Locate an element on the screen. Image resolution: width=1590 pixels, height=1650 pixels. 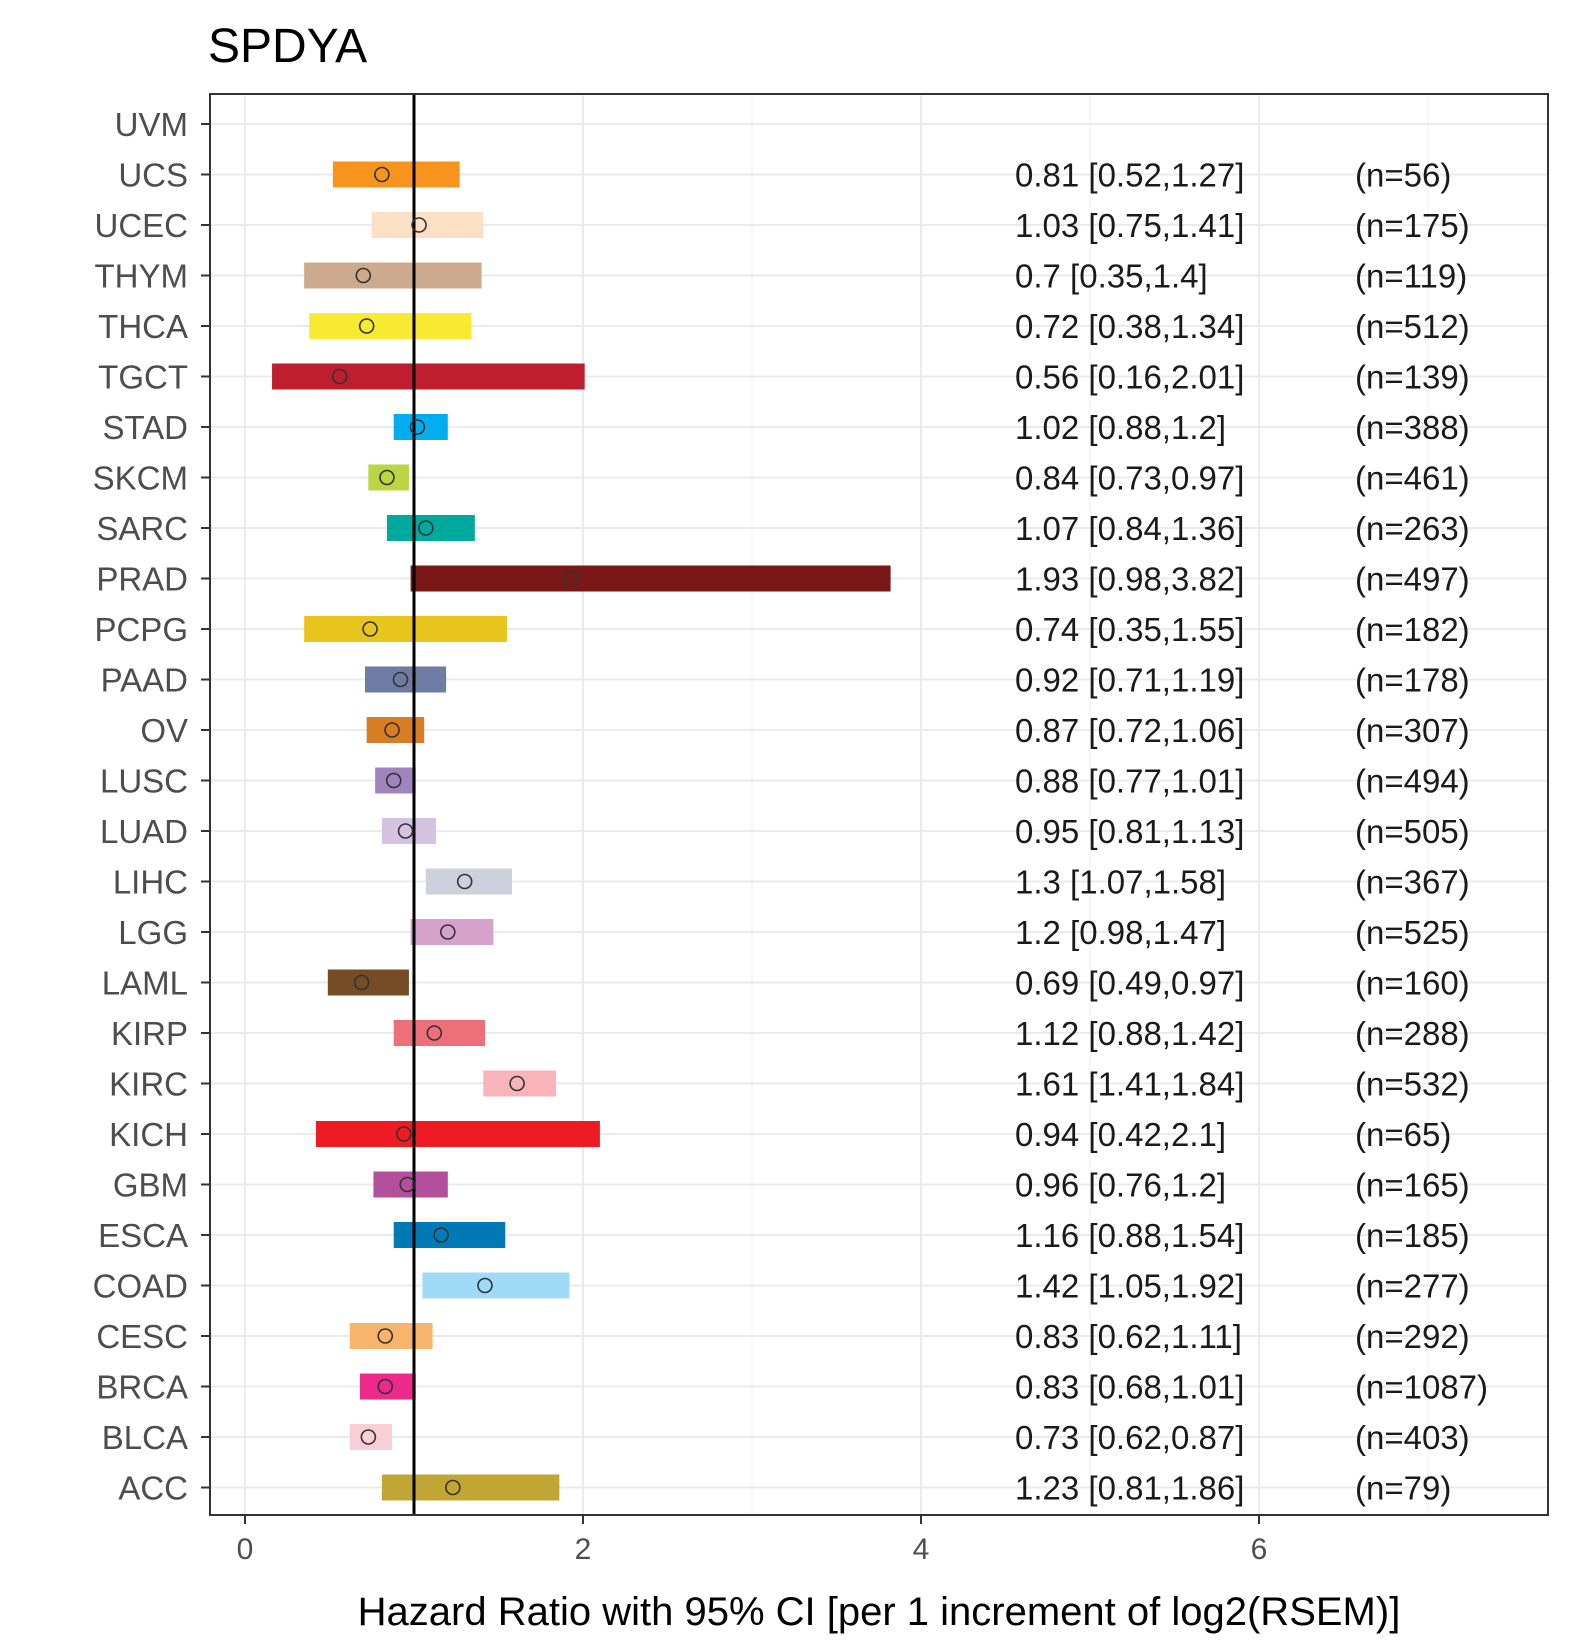
ci-text-lusc: 0.88 [0.77,1.01] is located at coordinates (1129, 781).